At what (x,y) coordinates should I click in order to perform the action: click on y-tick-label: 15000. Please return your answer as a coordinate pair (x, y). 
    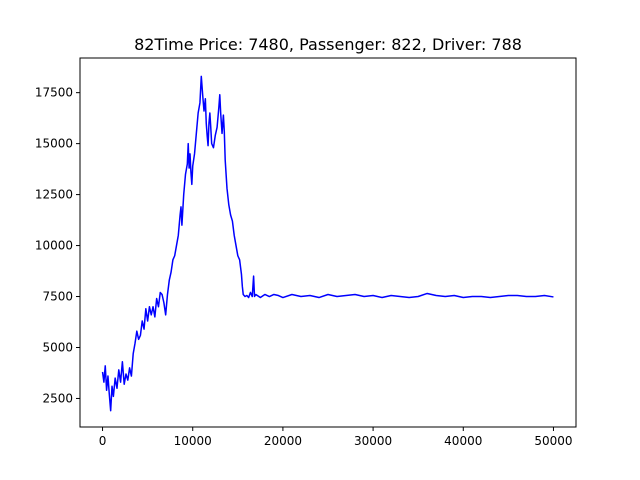
    Looking at the image, I should click on (54, 144).